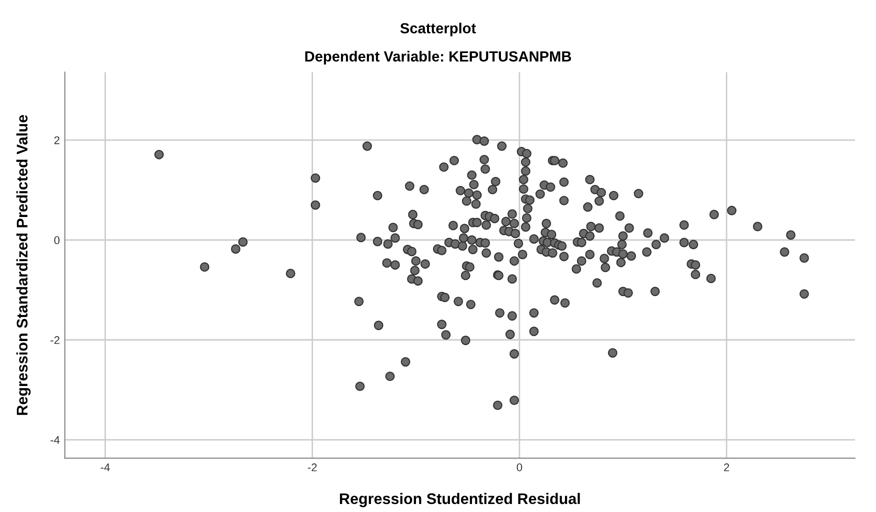  I want to click on y-axis-title: Regression Standardized Predicted Value, so click(23, 265).